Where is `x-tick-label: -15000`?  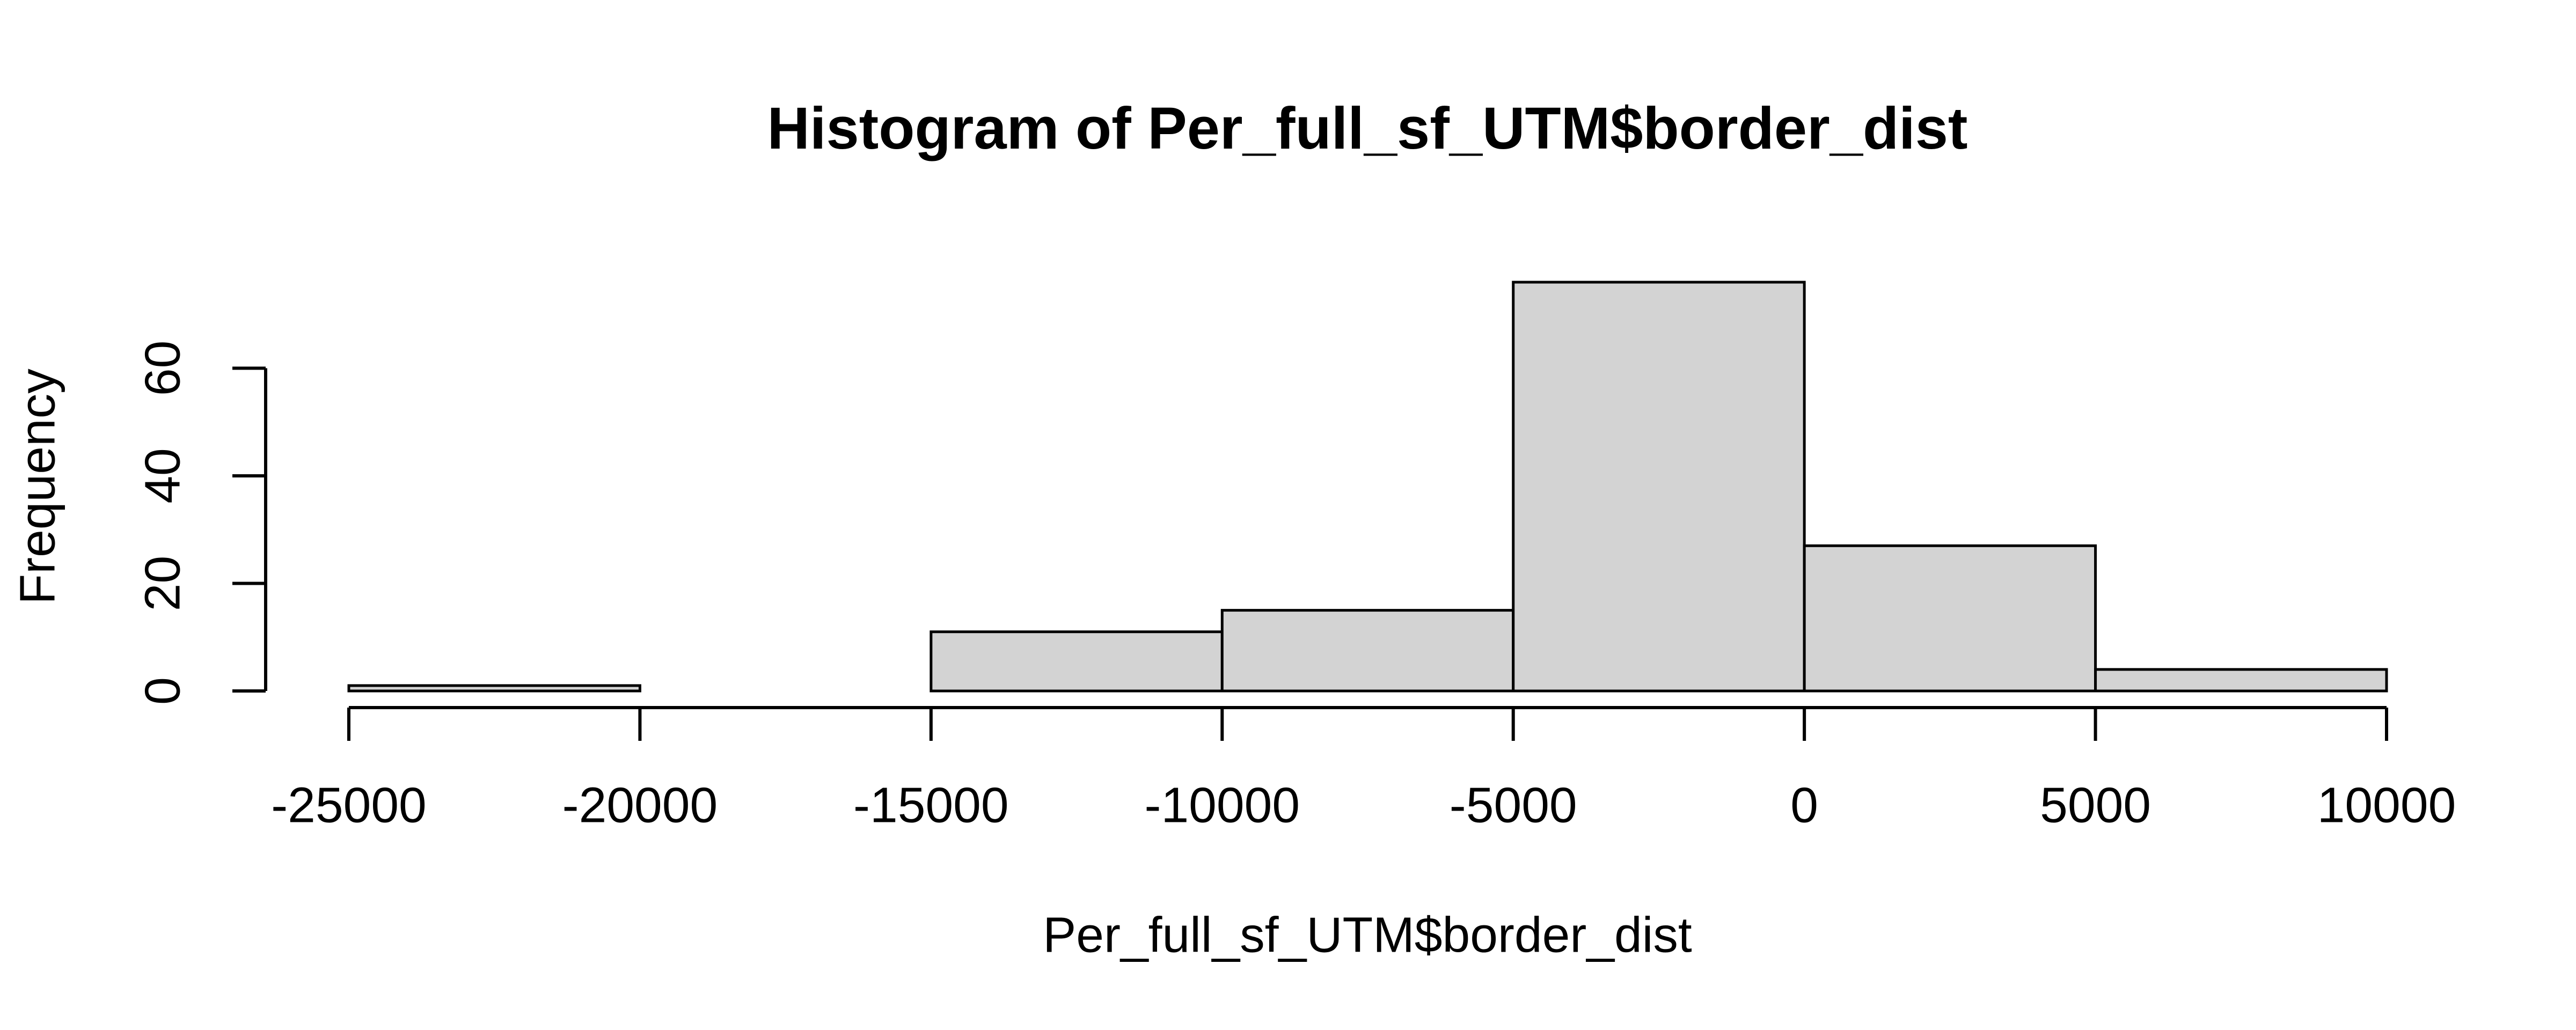 x-tick-label: -15000 is located at coordinates (931, 805).